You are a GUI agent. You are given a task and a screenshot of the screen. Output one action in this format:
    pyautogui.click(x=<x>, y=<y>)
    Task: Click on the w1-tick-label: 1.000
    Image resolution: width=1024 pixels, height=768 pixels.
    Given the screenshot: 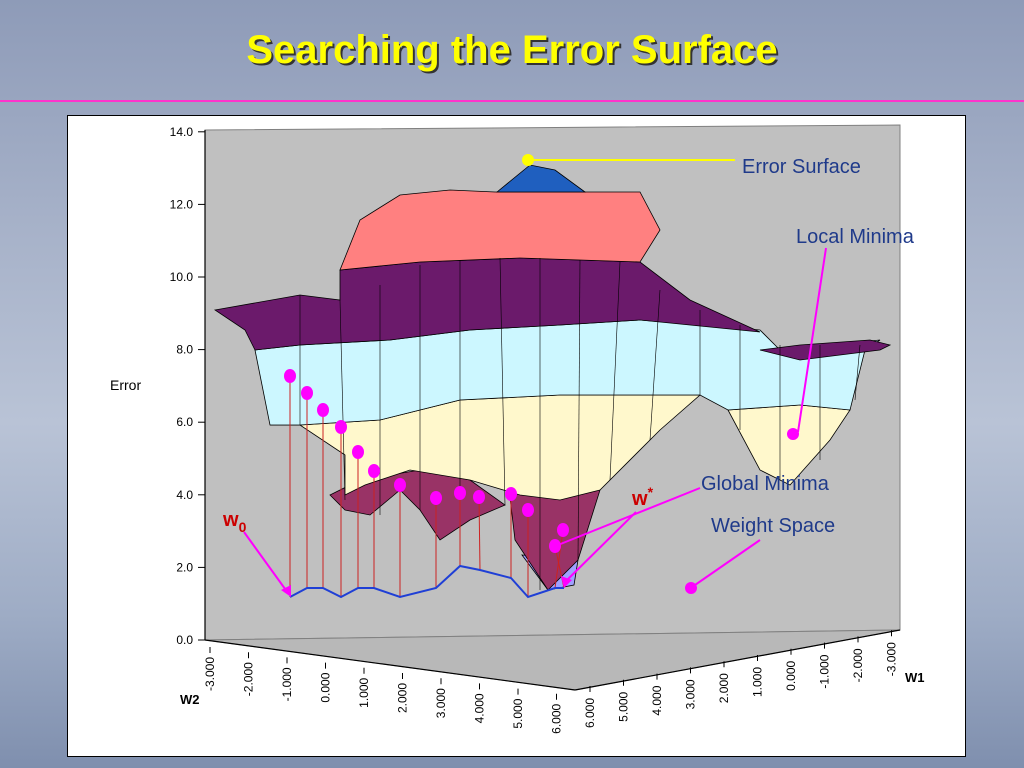 What is the action you would take?
    pyautogui.click(x=758, y=682)
    